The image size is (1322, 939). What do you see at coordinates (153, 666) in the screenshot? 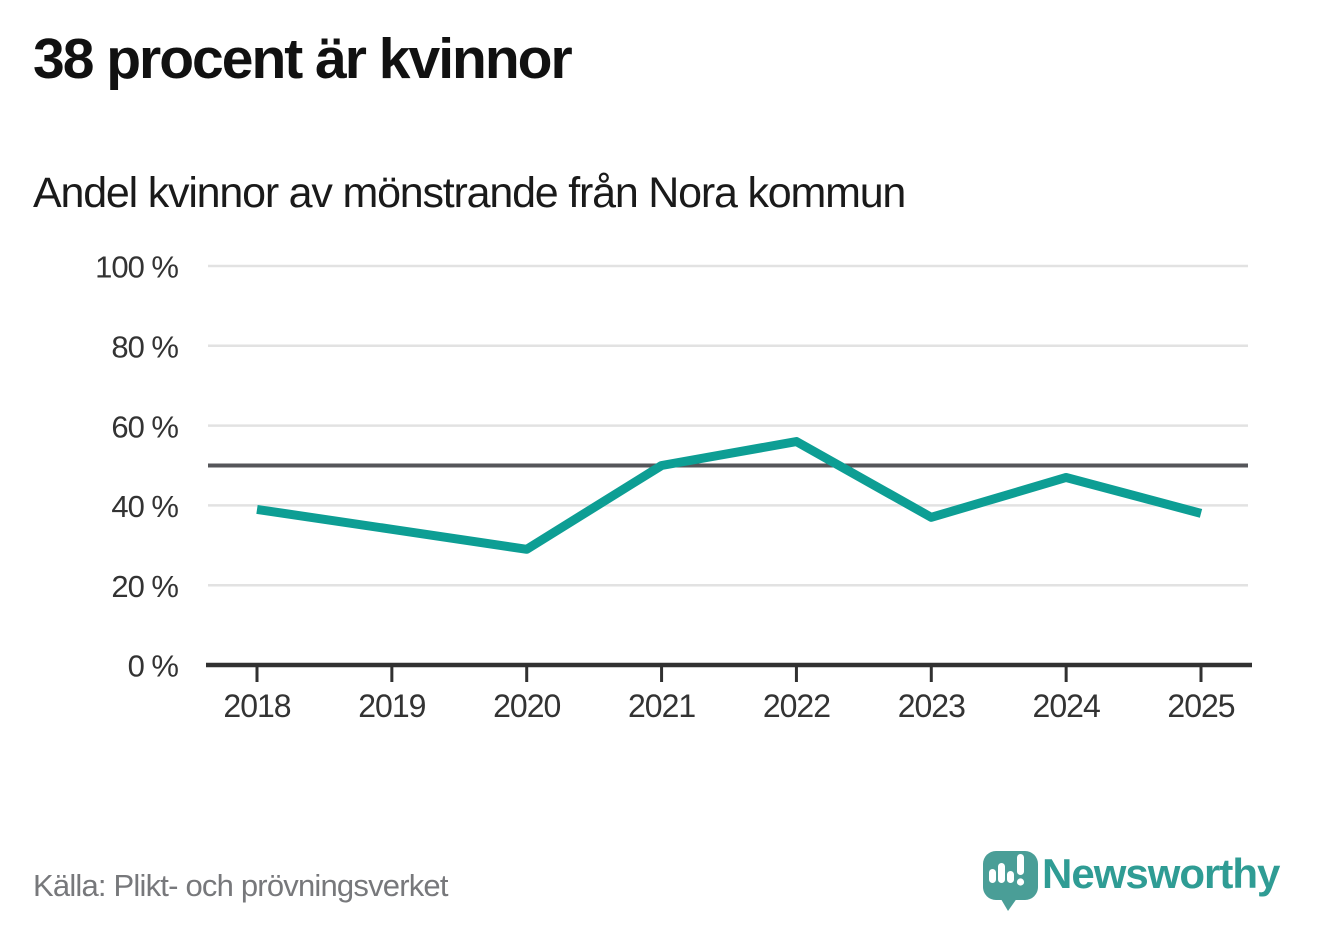
I see `y-axis-label: 0 %` at bounding box center [153, 666].